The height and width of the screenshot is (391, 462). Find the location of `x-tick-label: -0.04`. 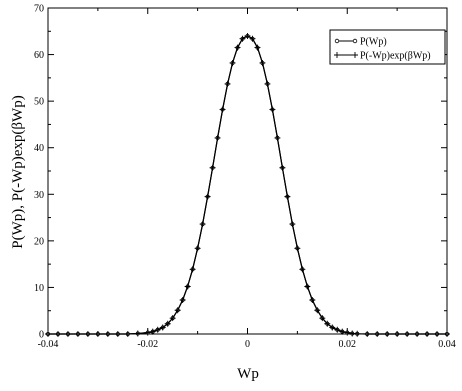

x-tick-label: -0.04 is located at coordinates (48, 344).